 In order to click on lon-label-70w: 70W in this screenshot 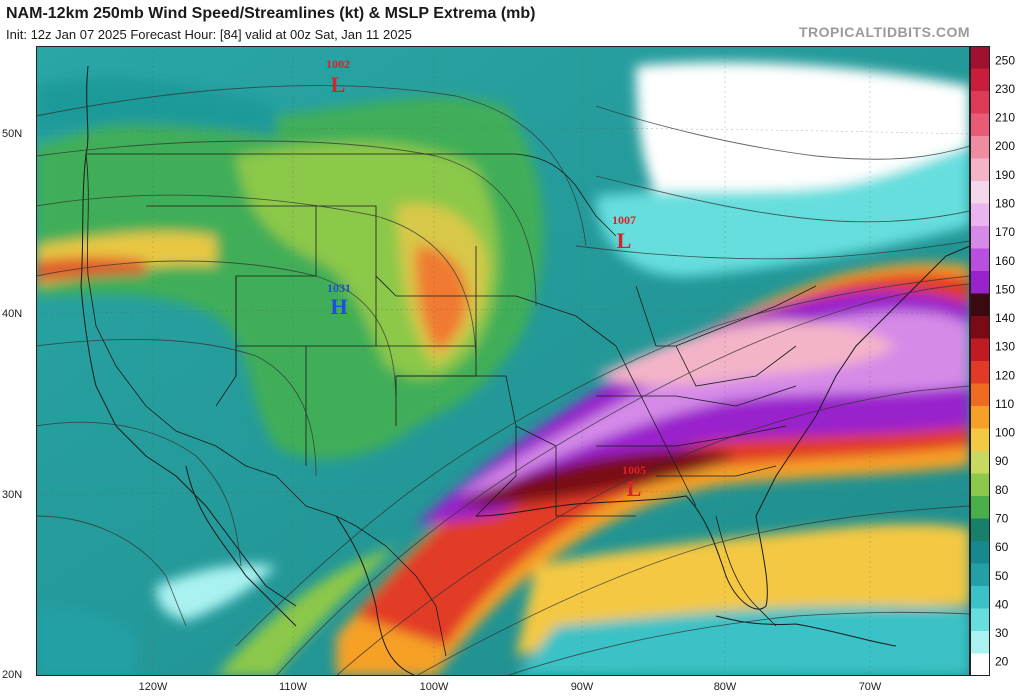, I will do `click(870, 687)`.